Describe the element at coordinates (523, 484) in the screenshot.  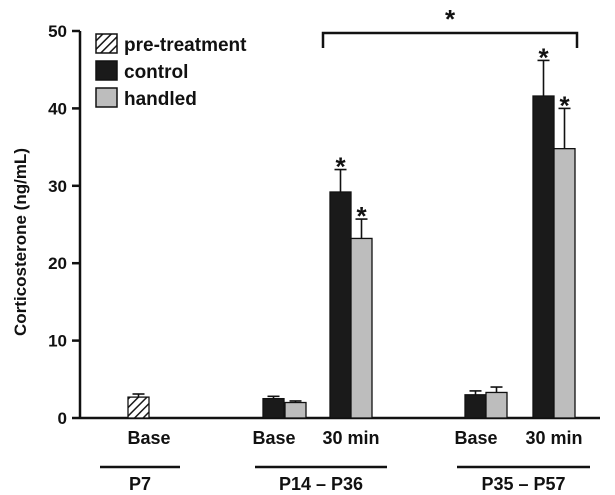
I see `group-label: P35 – P57` at that location.